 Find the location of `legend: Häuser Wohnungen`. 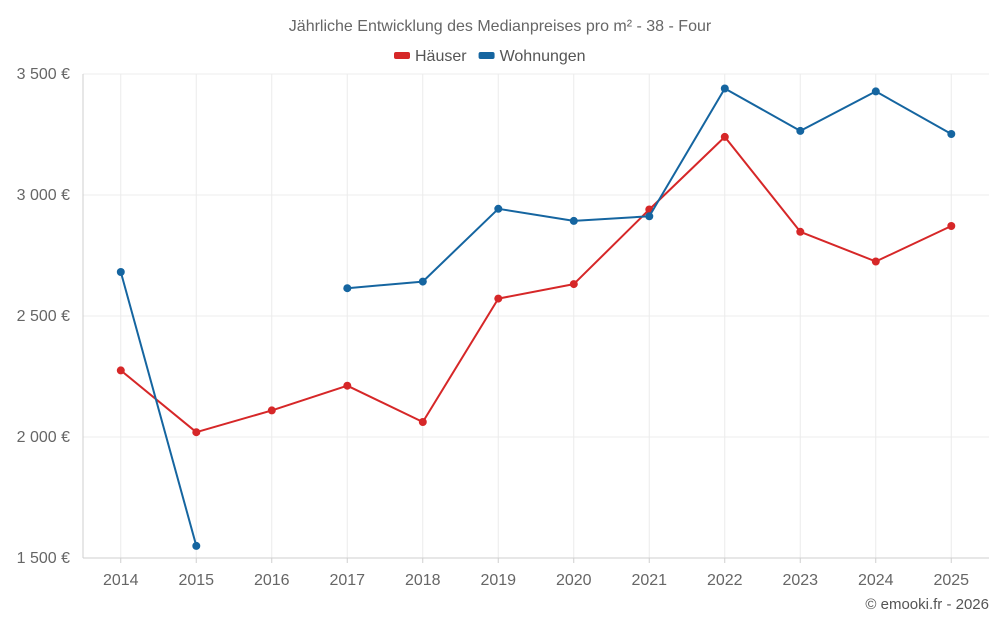

legend: Häuser Wohnungen is located at coordinates (490, 56).